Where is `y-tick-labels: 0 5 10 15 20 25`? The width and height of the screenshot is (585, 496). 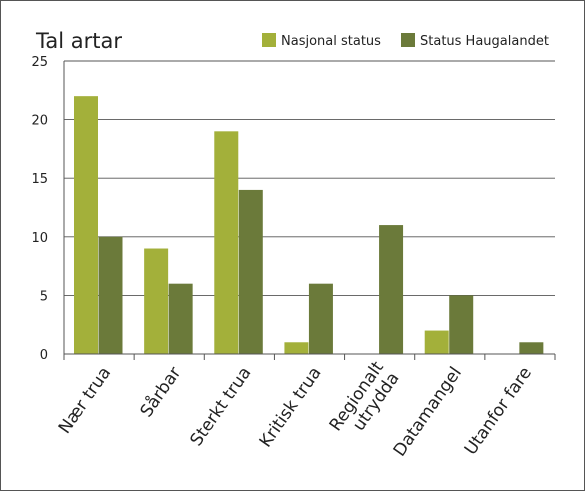 y-tick-labels: 0 5 10 15 20 25 is located at coordinates (39, 209).